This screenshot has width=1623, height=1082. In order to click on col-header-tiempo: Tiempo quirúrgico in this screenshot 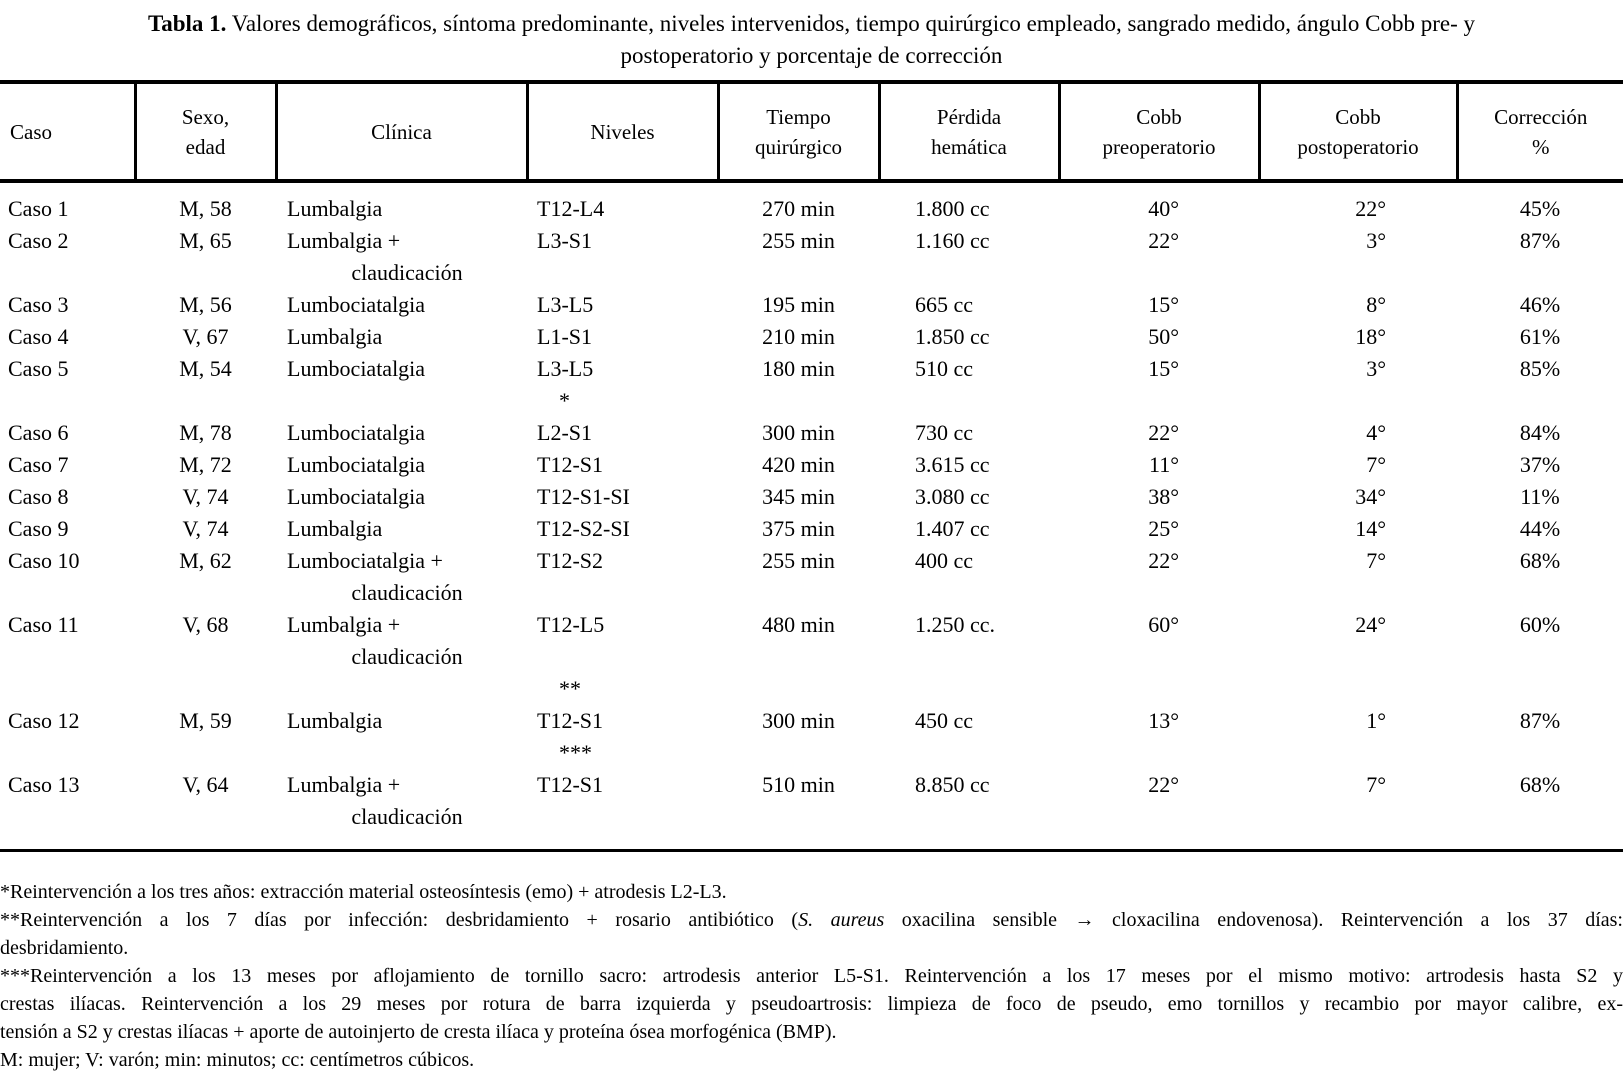, I will do `click(797, 132)`.